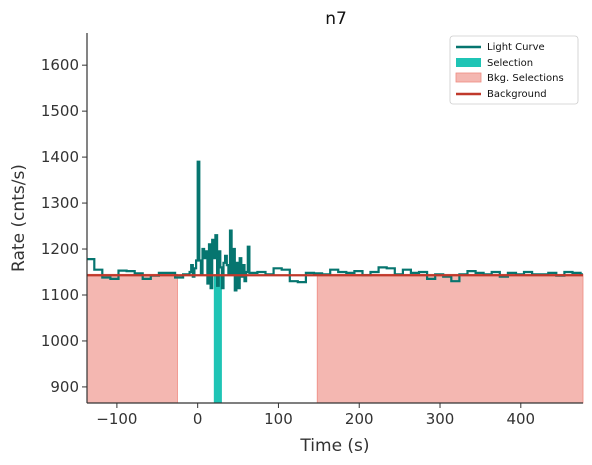 This screenshot has width=592, height=465. Describe the element at coordinates (468, 77) in the screenshot. I see `legend-swatch-bkg-selections` at that location.